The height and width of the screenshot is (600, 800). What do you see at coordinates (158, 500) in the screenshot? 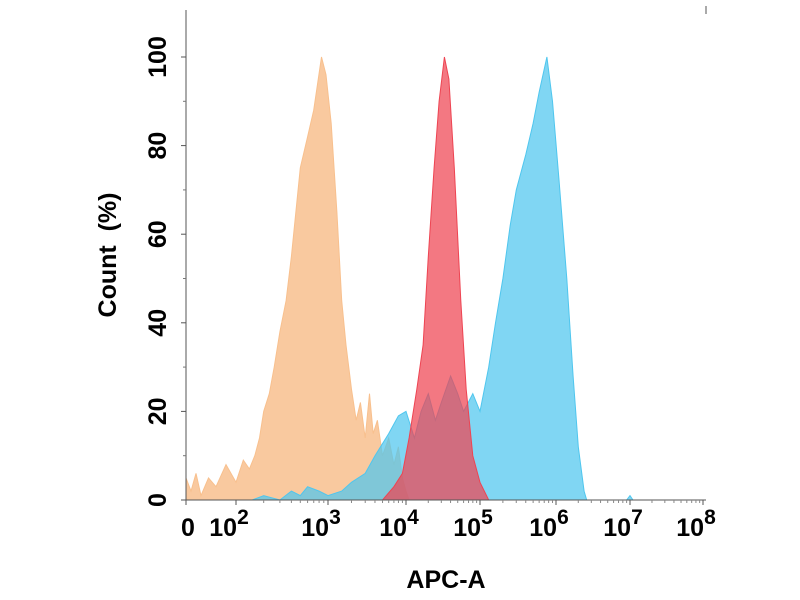
I see `y-tick-label: 0` at bounding box center [158, 500].